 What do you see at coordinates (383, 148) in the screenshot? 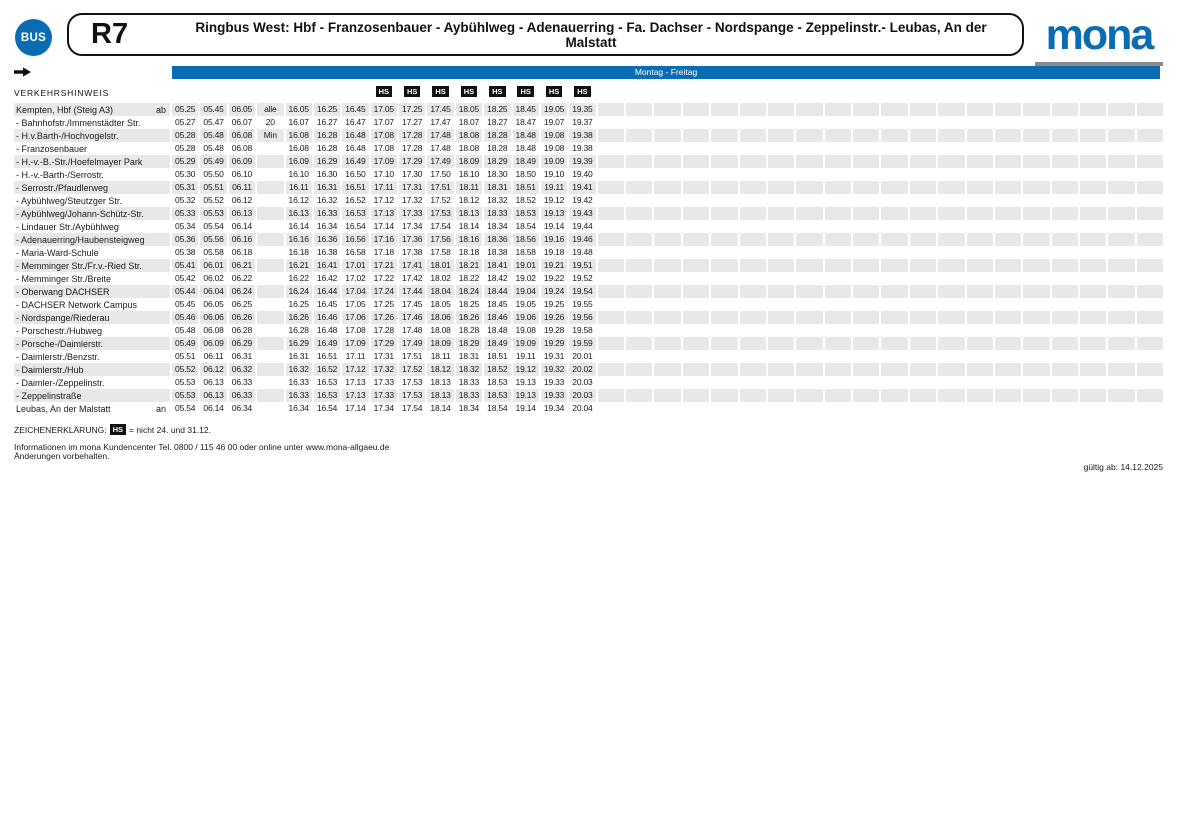
I see `time-cell: 17.08` at bounding box center [383, 148].